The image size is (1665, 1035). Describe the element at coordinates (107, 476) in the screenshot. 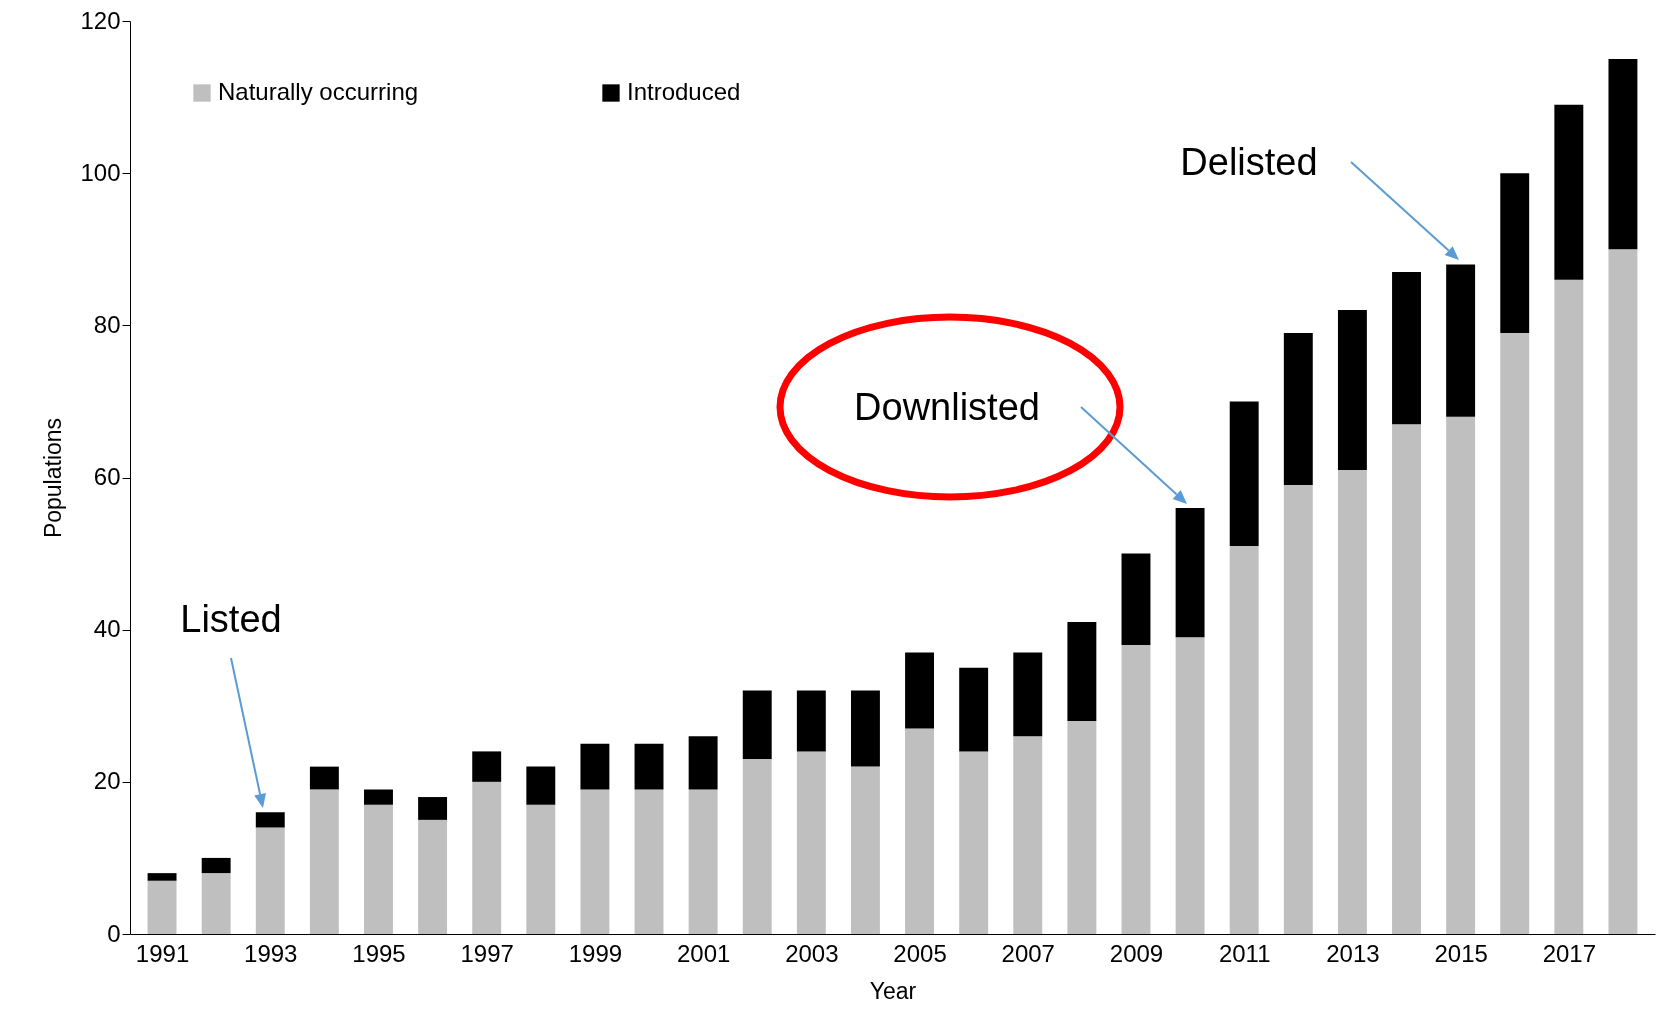

I see `y-tick-label: 60` at that location.